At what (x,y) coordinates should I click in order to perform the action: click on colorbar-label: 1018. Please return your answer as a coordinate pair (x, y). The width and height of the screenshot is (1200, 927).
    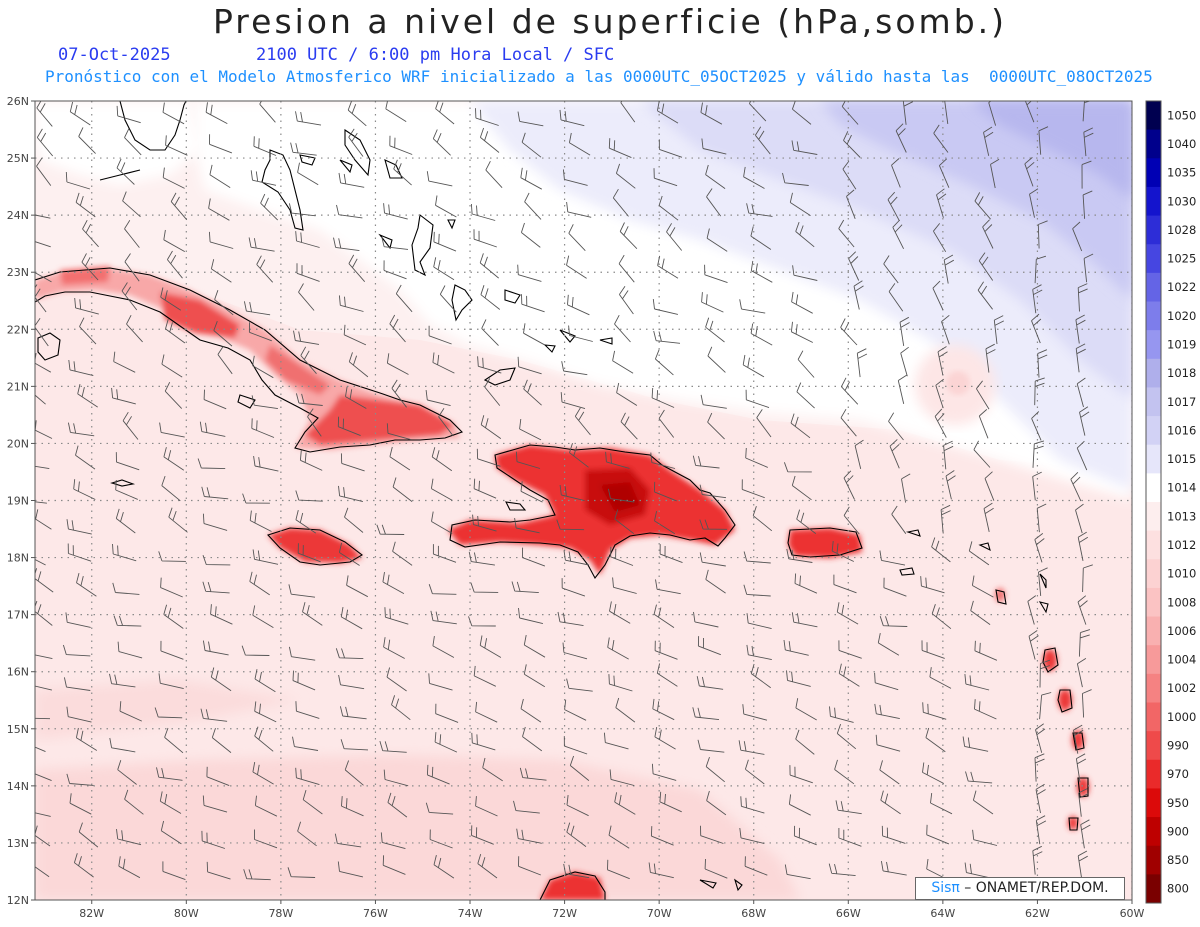
    Looking at the image, I should click on (1181, 373).